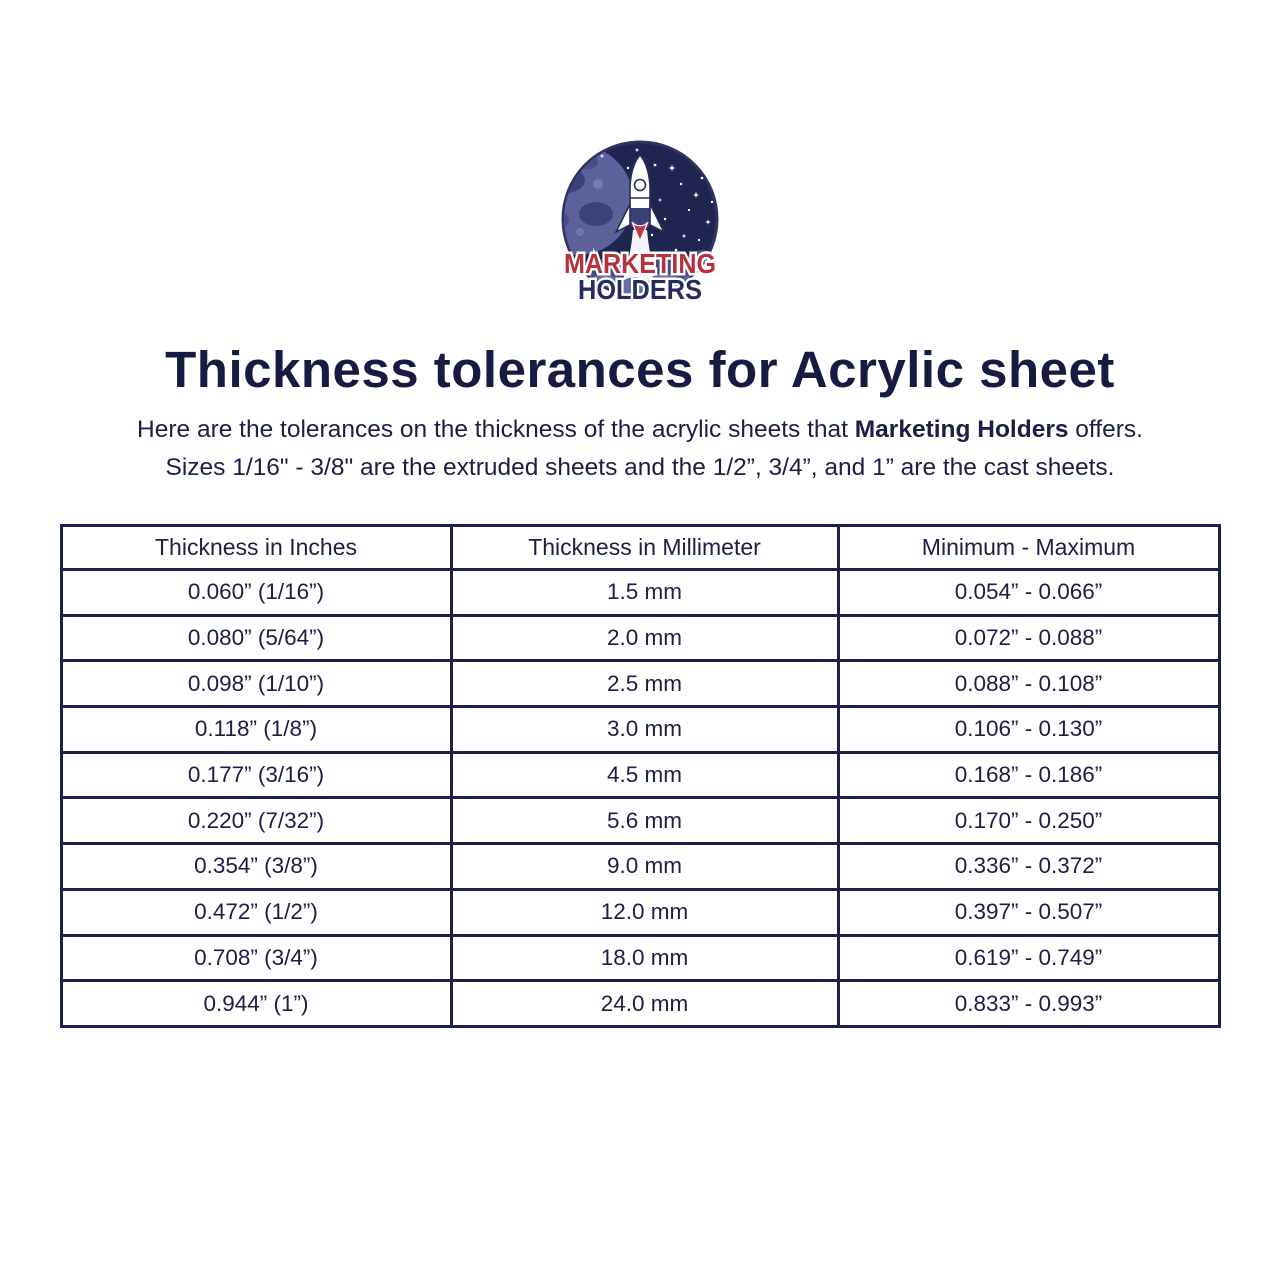  Describe the element at coordinates (640, 198) in the screenshot. I see `rocket-icon` at that location.